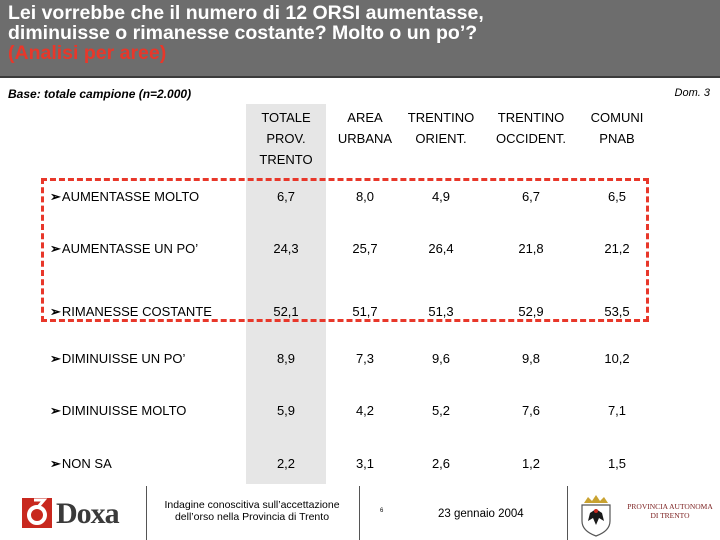  I want to click on table-cell: 3,1, so click(365, 463).